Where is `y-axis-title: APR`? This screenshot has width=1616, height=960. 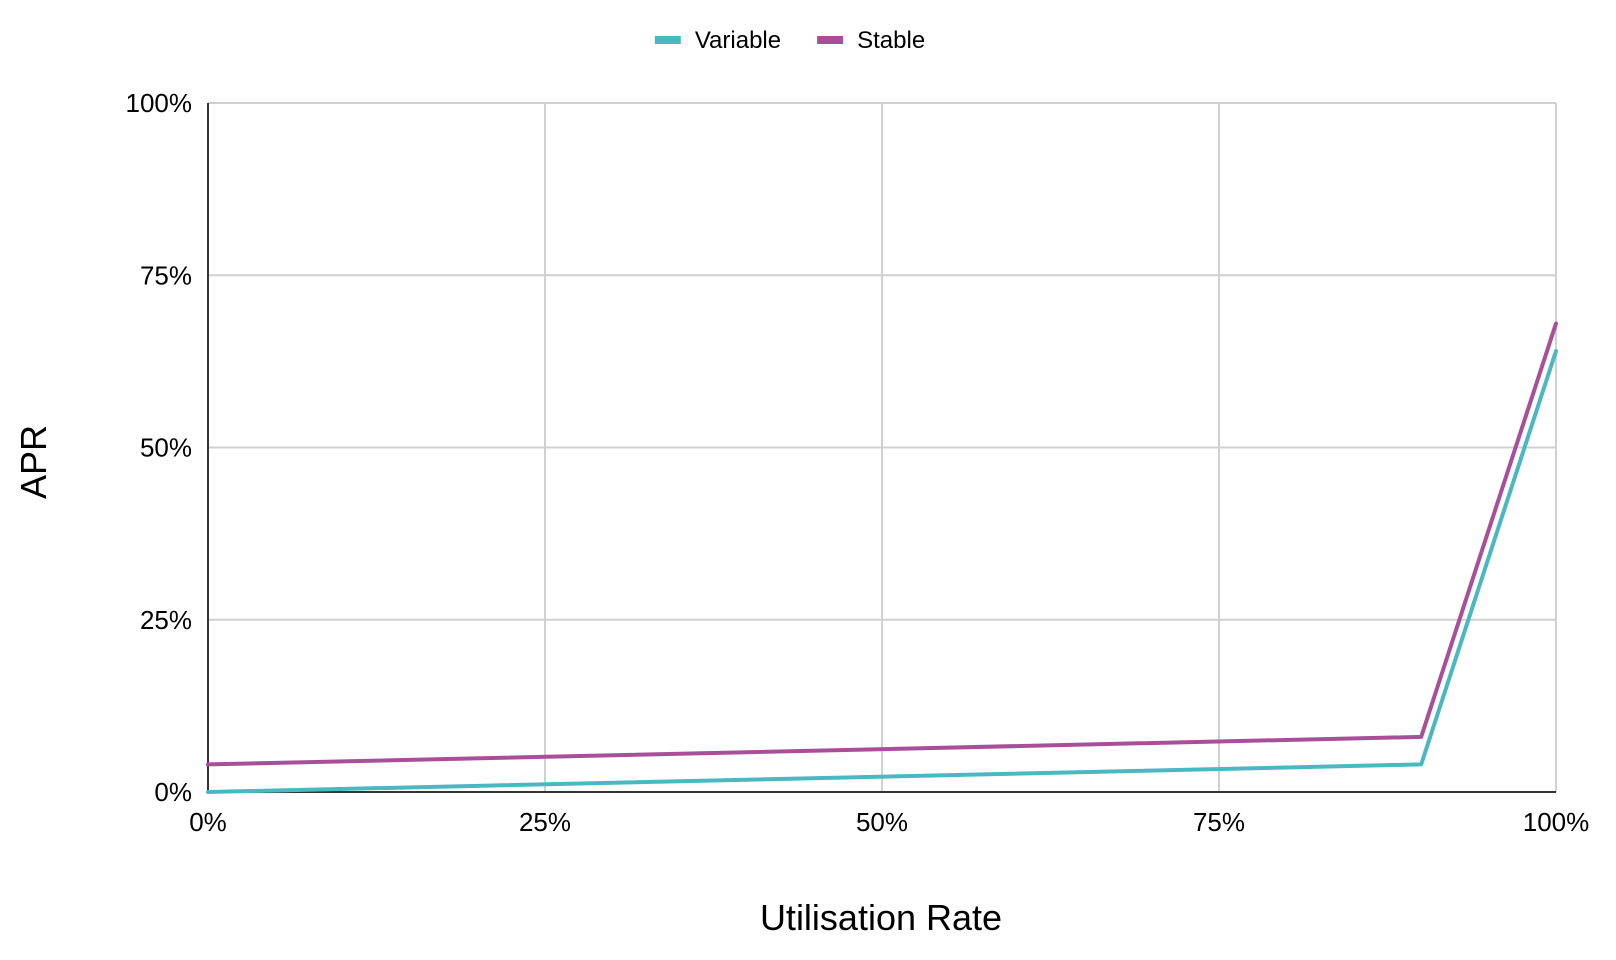 y-axis-title: APR is located at coordinates (33, 462).